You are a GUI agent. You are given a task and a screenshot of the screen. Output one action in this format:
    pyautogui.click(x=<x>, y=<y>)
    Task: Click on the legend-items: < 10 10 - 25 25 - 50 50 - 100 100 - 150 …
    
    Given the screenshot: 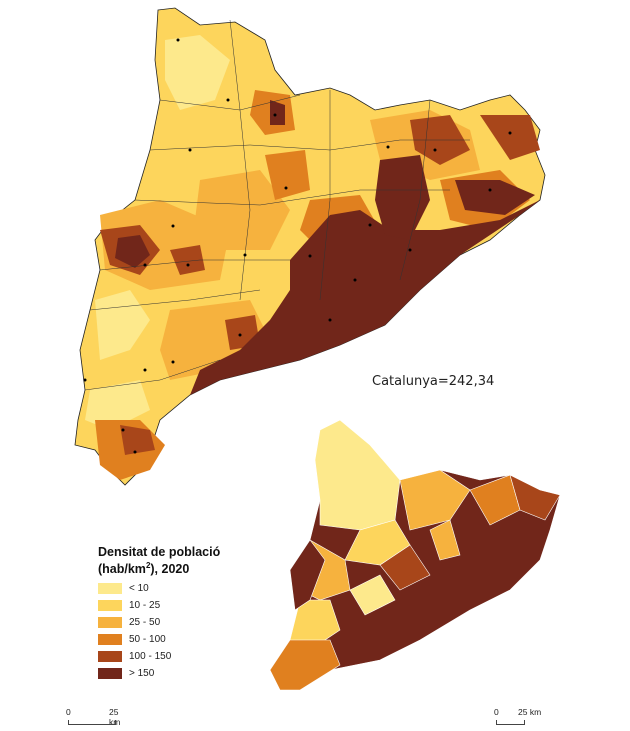 What is the action you would take?
    pyautogui.click(x=159, y=631)
    